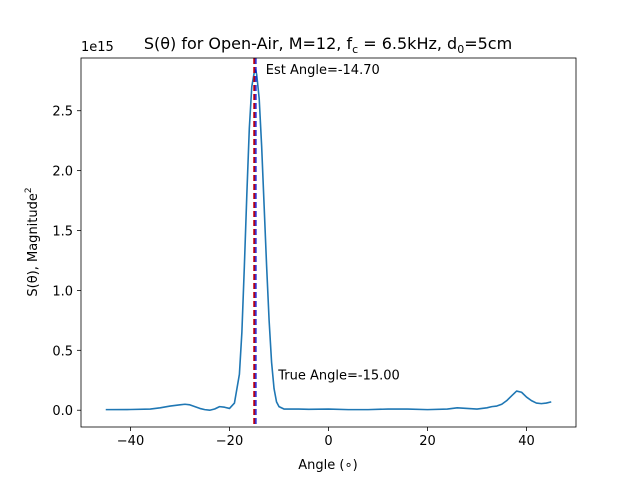 The image size is (640, 480). Describe the element at coordinates (229, 441) in the screenshot. I see `x-tick-label: −20` at that location.